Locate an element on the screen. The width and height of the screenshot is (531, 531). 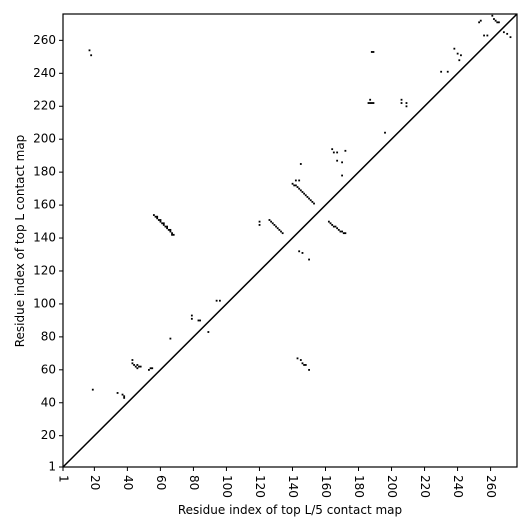
x-tick-label: 180 is located at coordinates (359, 486).